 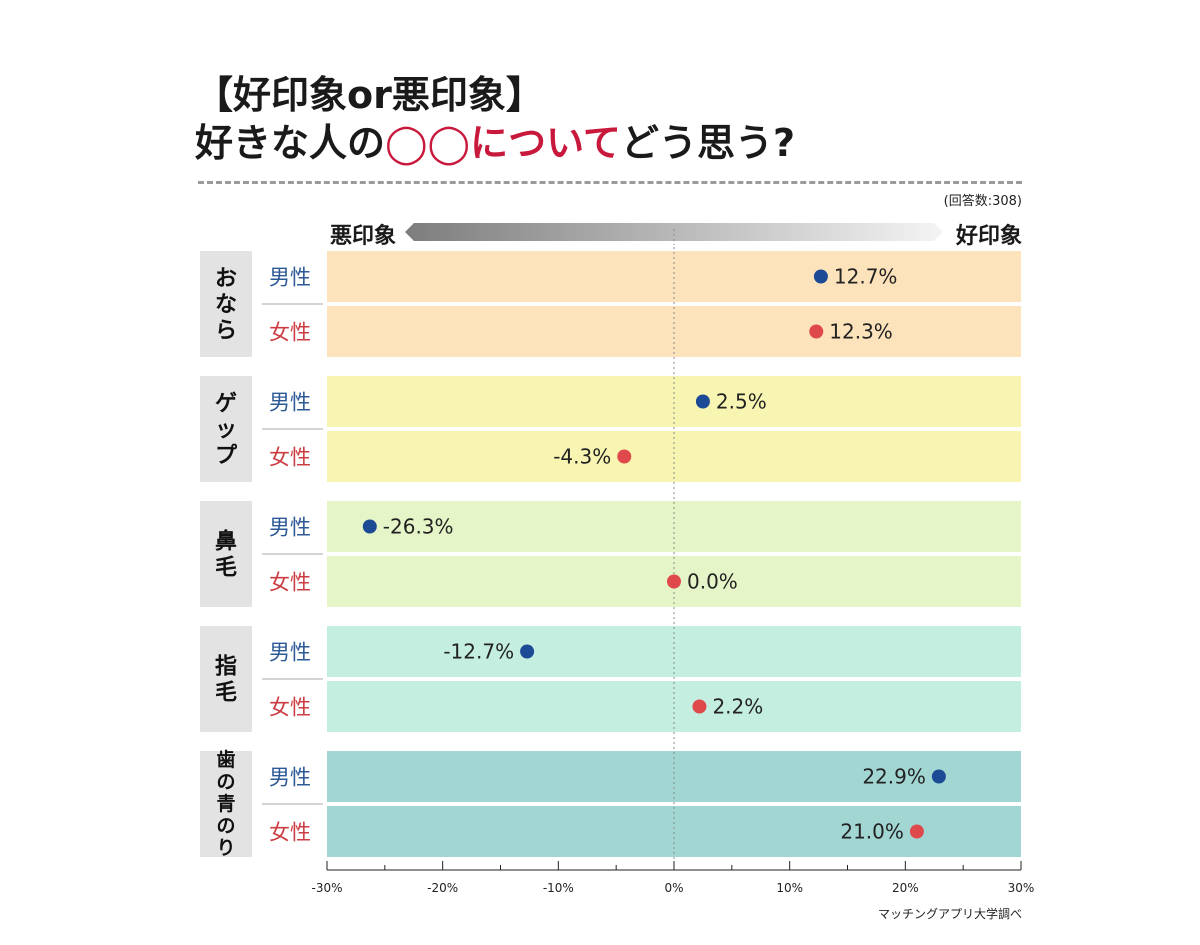 I want to click on data-label: 12.7%, so click(x=866, y=277).